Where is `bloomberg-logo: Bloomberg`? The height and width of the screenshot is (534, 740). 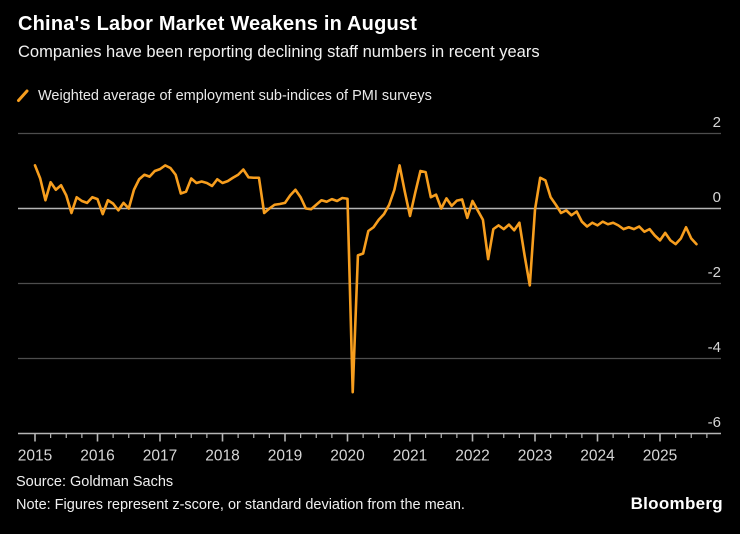
bloomberg-logo: Bloomberg is located at coordinates (676, 503).